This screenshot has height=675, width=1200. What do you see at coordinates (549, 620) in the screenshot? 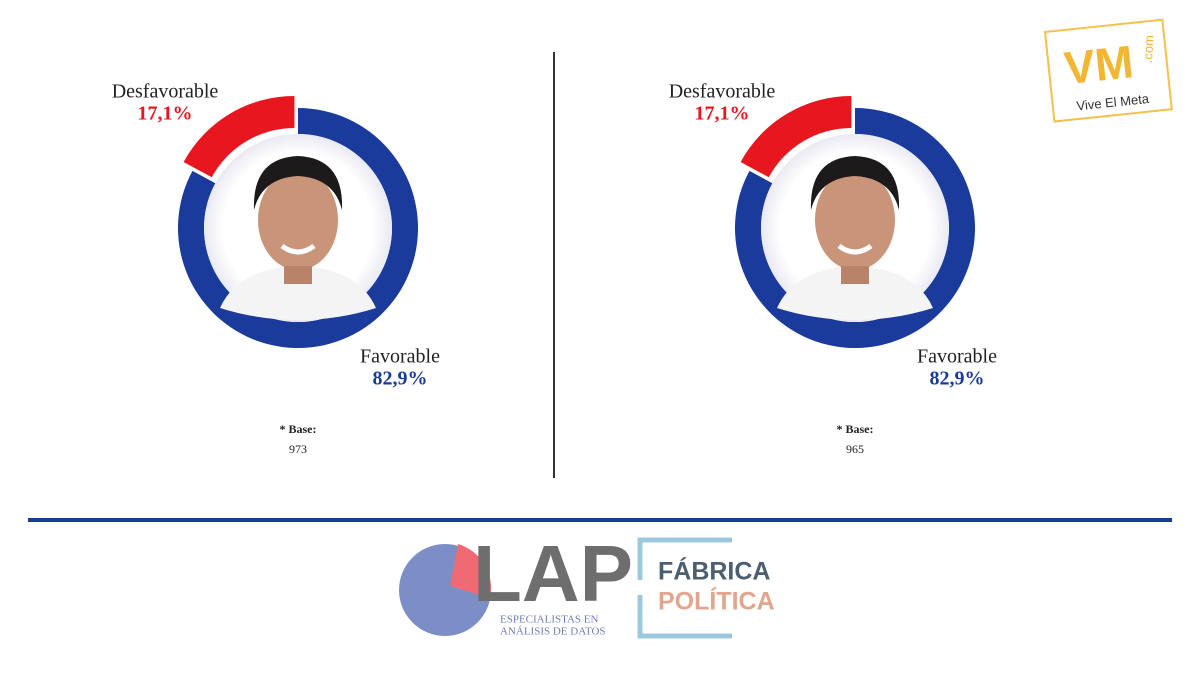
I see `lap-tagline: ESPECIALISTAS EN` at bounding box center [549, 620].